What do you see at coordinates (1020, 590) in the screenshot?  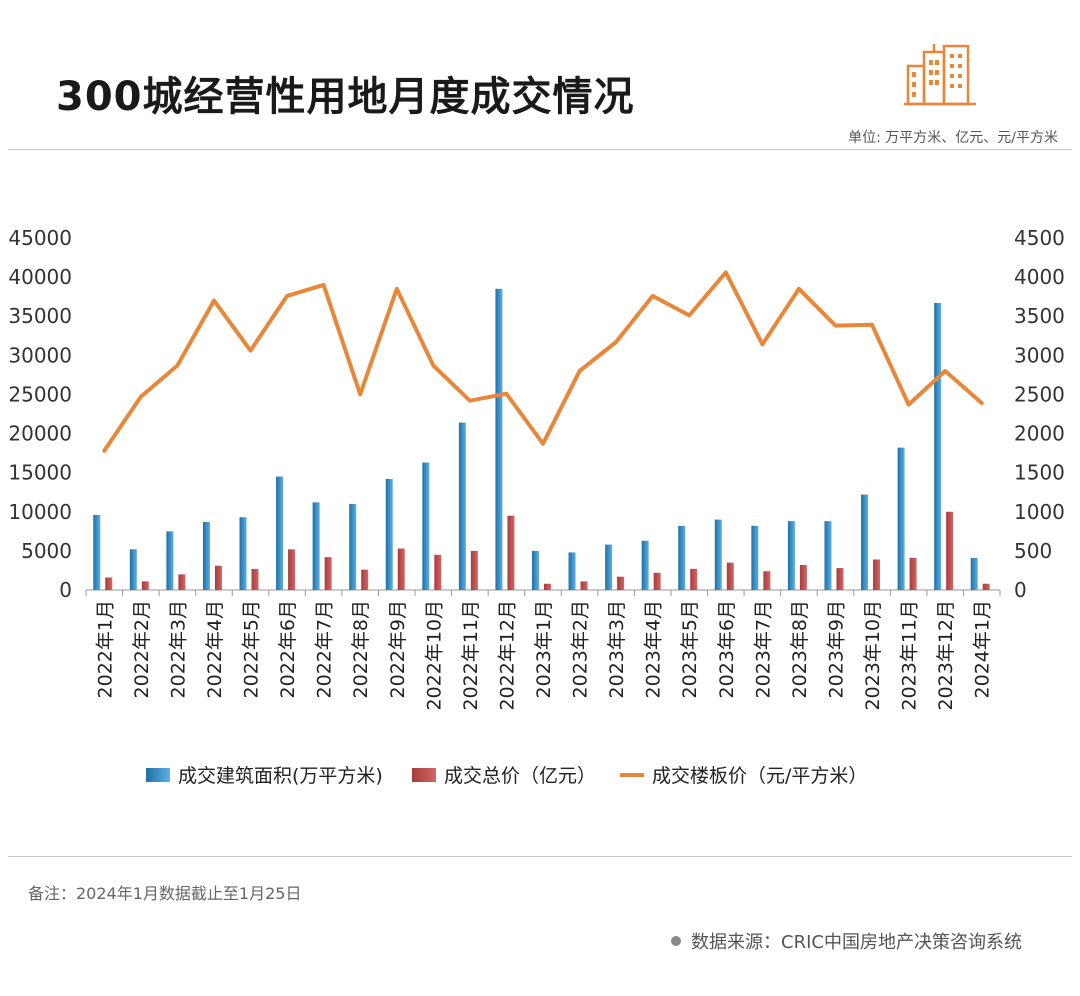 I see `y-right-tick-label: 0` at bounding box center [1020, 590].